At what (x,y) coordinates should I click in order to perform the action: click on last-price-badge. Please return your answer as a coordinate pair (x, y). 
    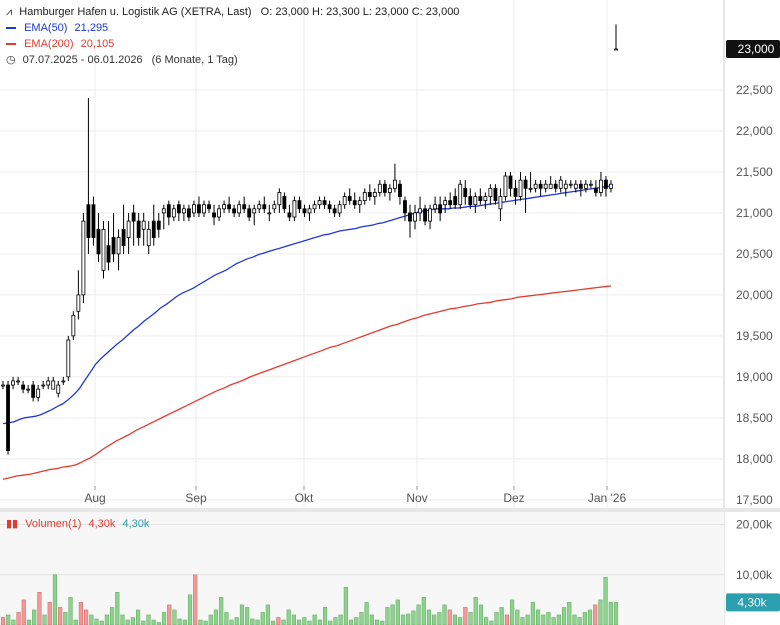
    Looking at the image, I should click on (753, 48).